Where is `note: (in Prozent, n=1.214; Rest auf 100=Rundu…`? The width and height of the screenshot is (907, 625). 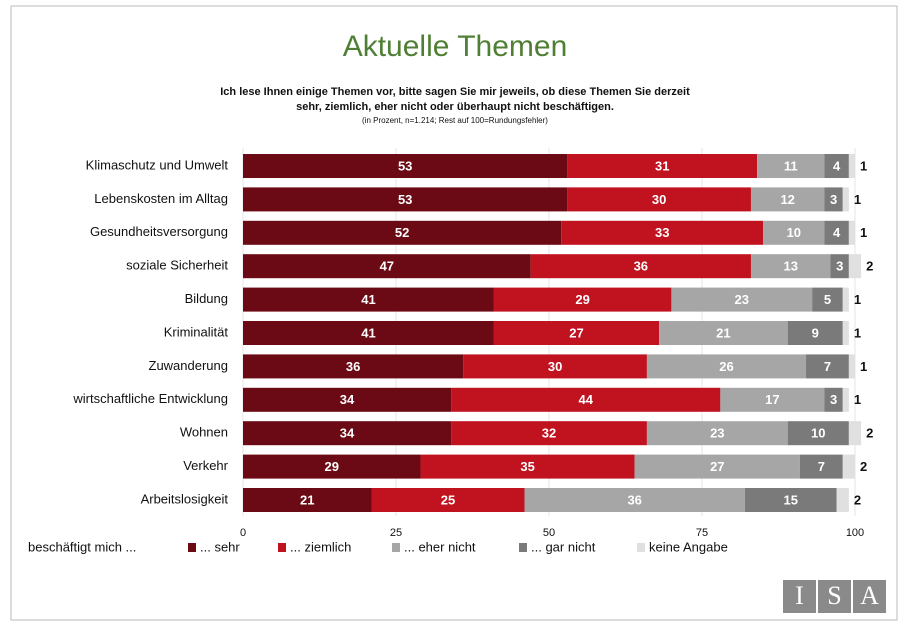
note: (in Prozent, n=1.214; Rest auf 100=Rundu… is located at coordinates (455, 120).